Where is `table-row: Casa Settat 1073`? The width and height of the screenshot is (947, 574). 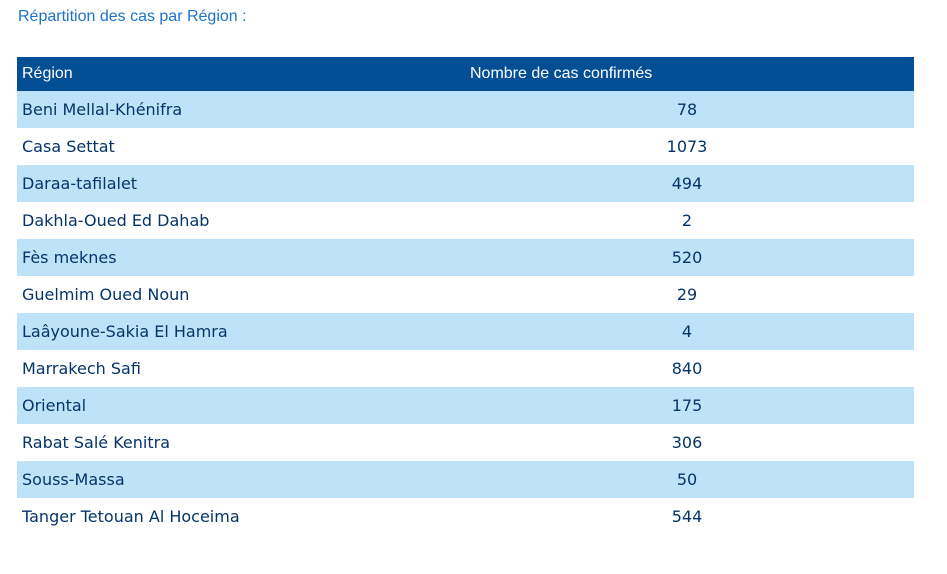 table-row: Casa Settat 1073 is located at coordinates (465, 146).